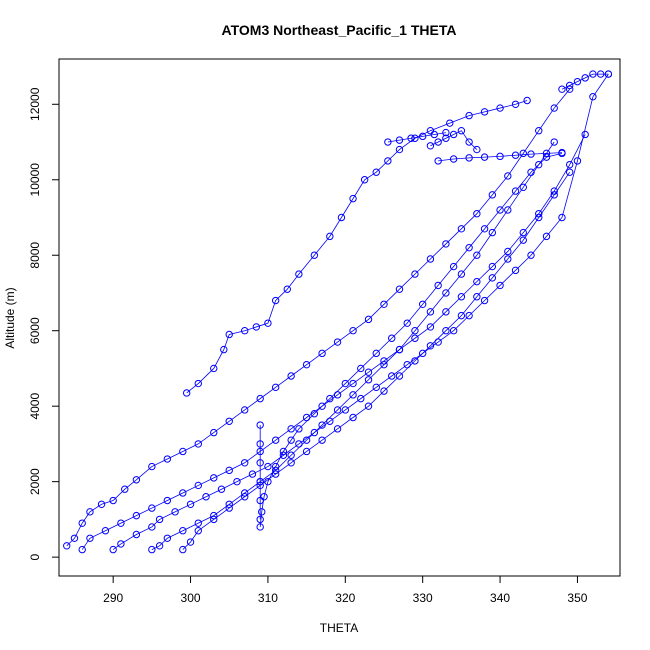 Image resolution: width=650 pixels, height=650 pixels. What do you see at coordinates (339, 628) in the screenshot?
I see `x-axis-label: THETA` at bounding box center [339, 628].